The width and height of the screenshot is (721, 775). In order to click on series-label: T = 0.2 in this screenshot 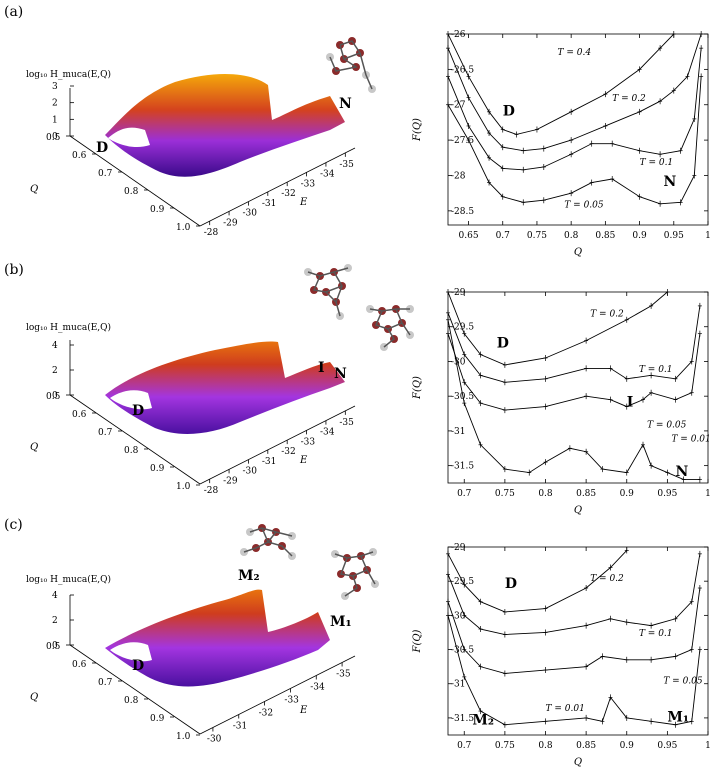, I will do `click(607, 314)`.